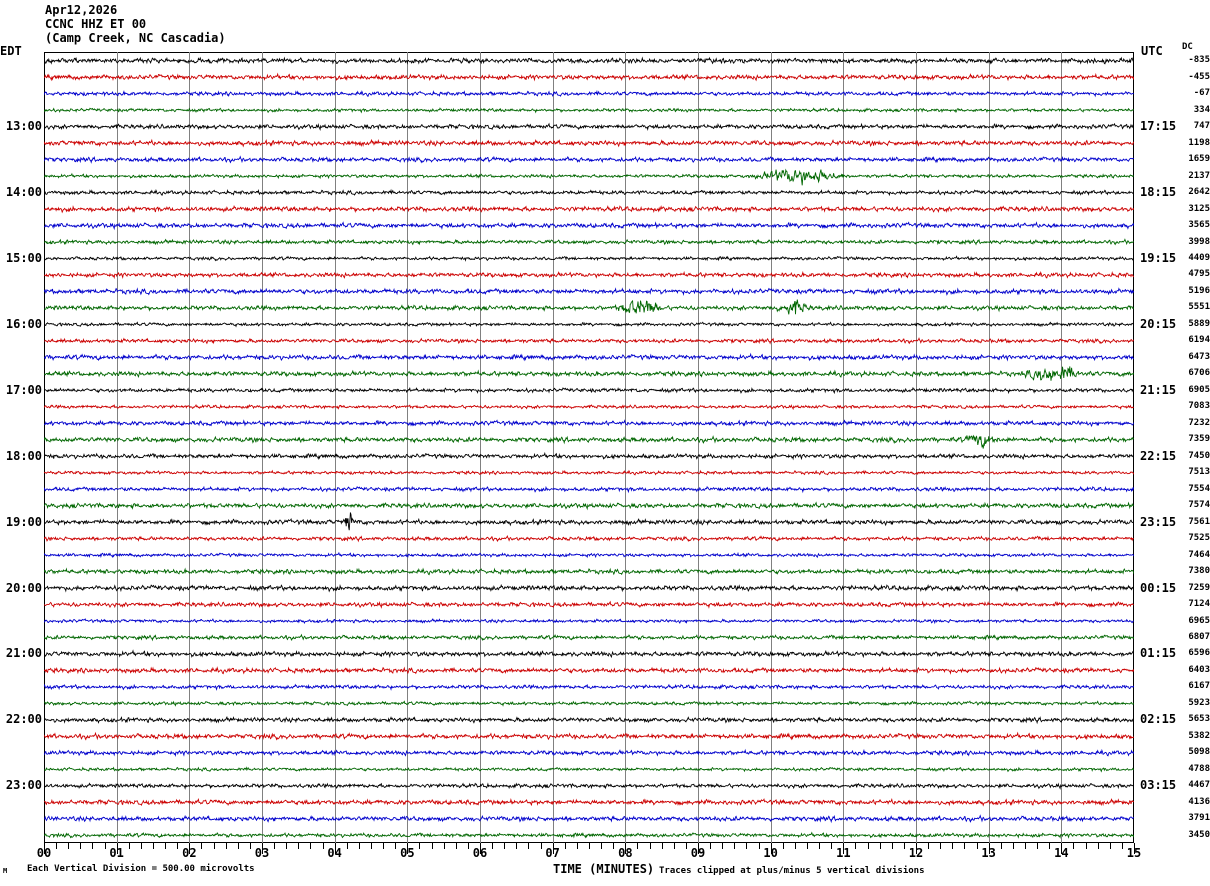 The image size is (1210, 886). I want to click on x-tick-label-08: 08, so click(625, 853).